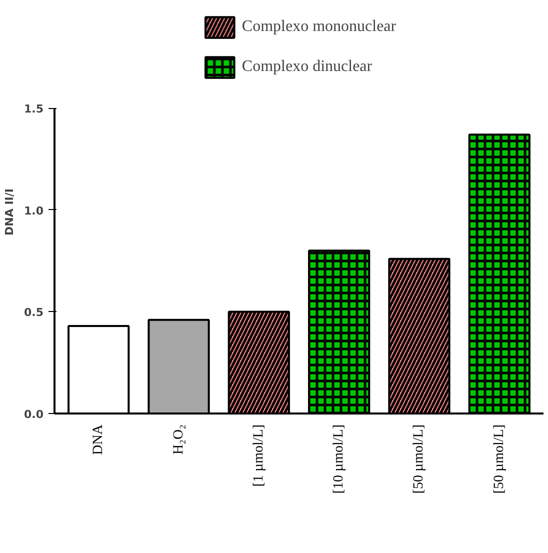  Describe the element at coordinates (34, 414) in the screenshot. I see `y-tick-label: 0.0` at that location.